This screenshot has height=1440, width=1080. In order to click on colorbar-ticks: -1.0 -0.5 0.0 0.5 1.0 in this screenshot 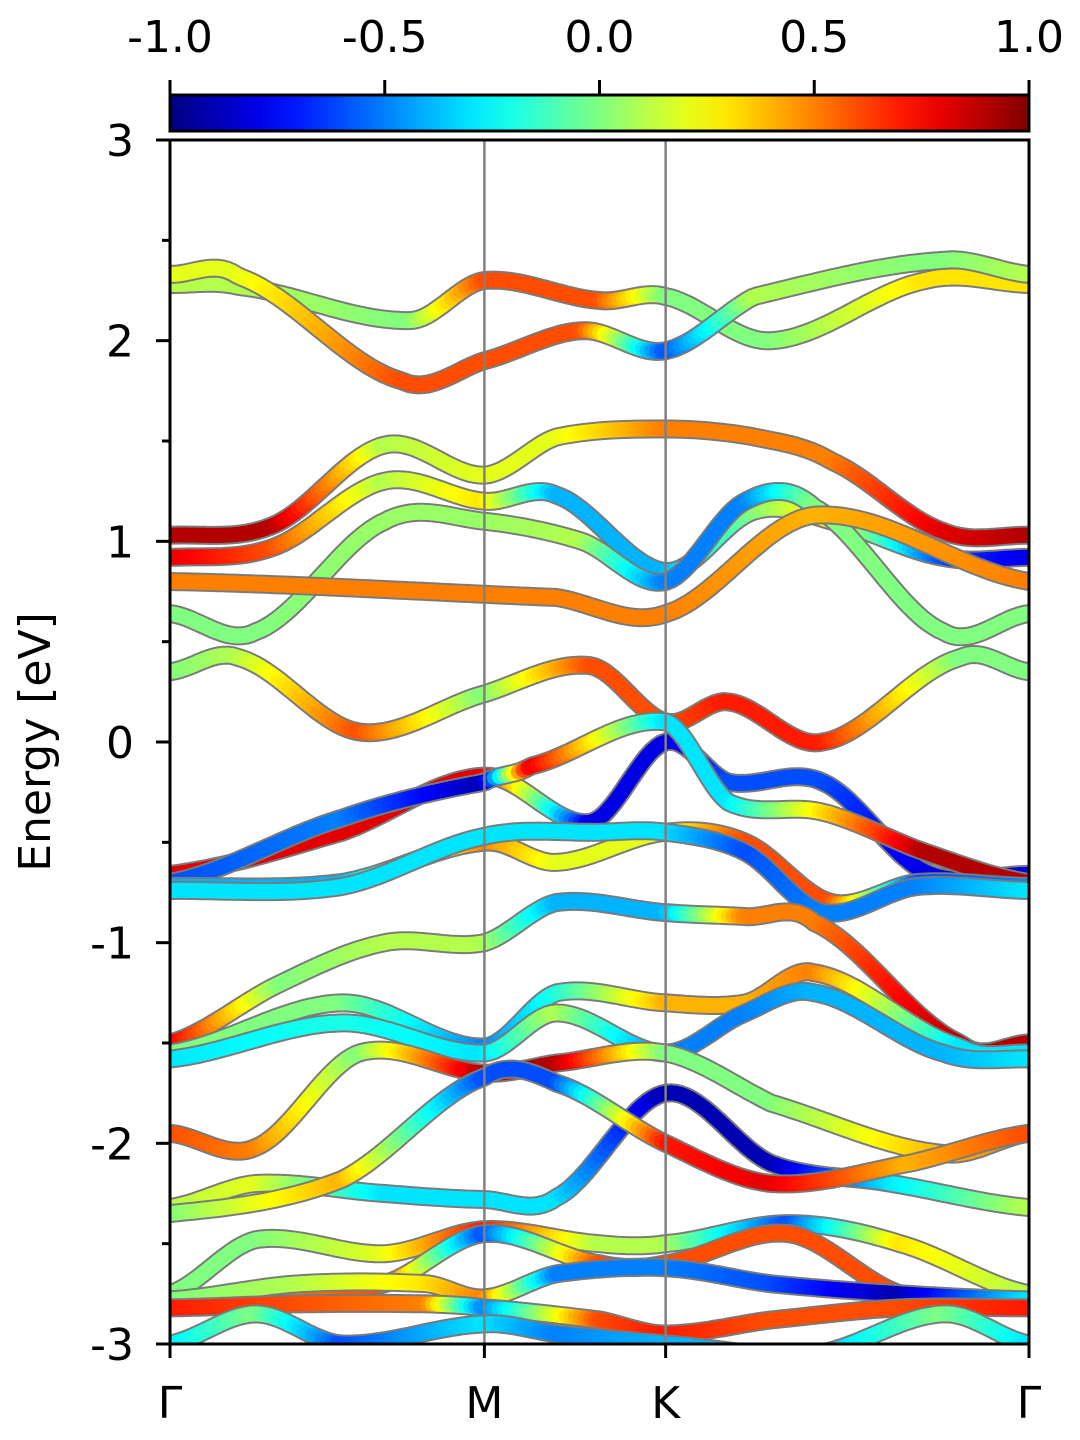, I will do `click(595, 53)`.